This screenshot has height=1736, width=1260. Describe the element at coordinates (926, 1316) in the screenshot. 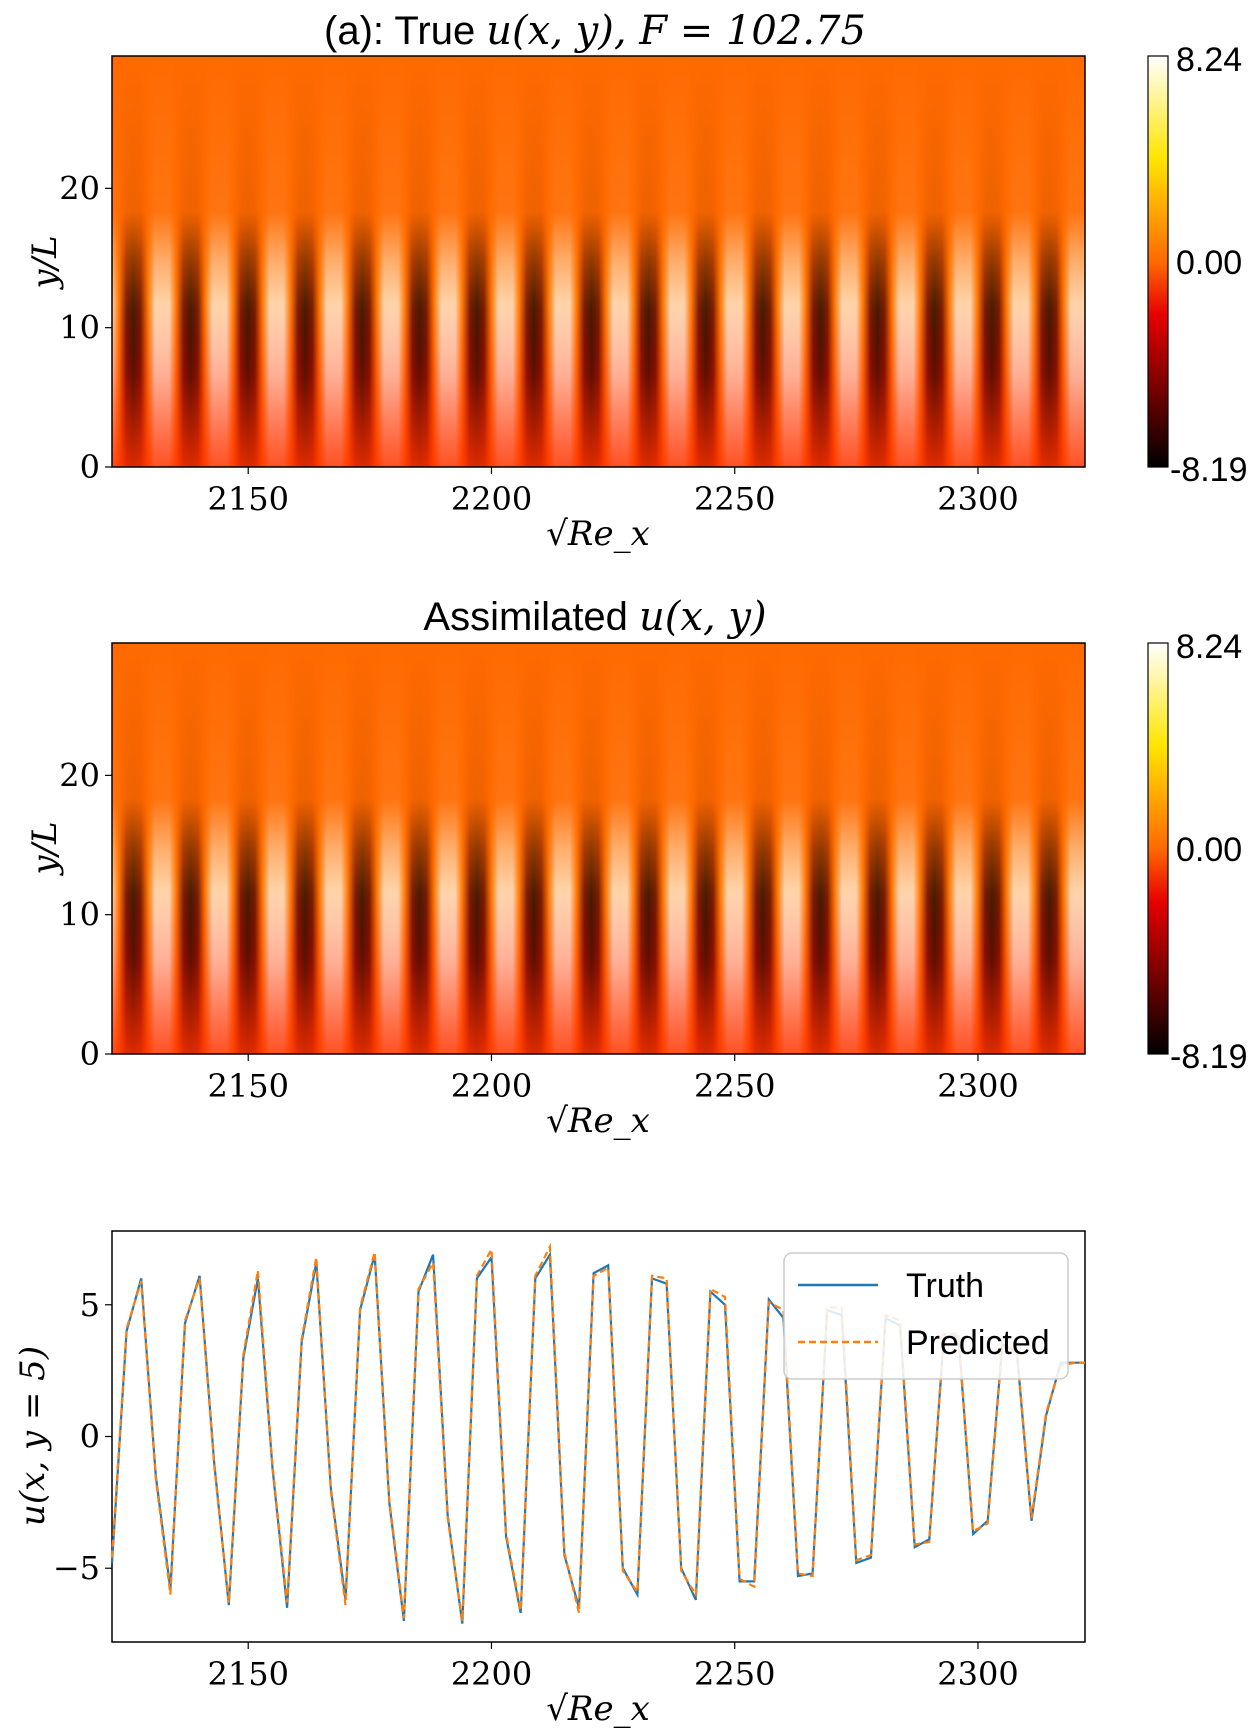

I see `legend: Truth Predicted` at that location.